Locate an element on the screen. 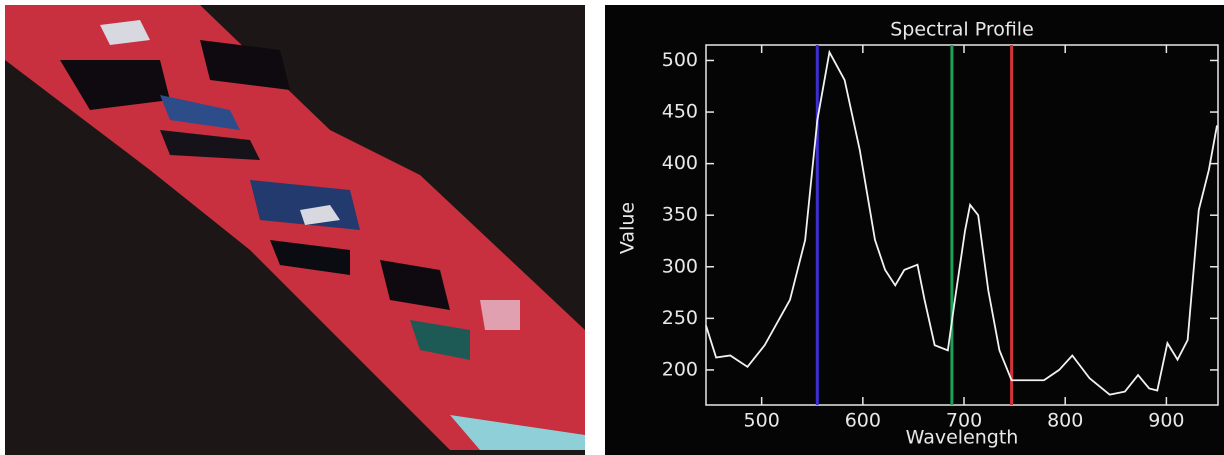  y-axis-label: Value is located at coordinates (628, 228).